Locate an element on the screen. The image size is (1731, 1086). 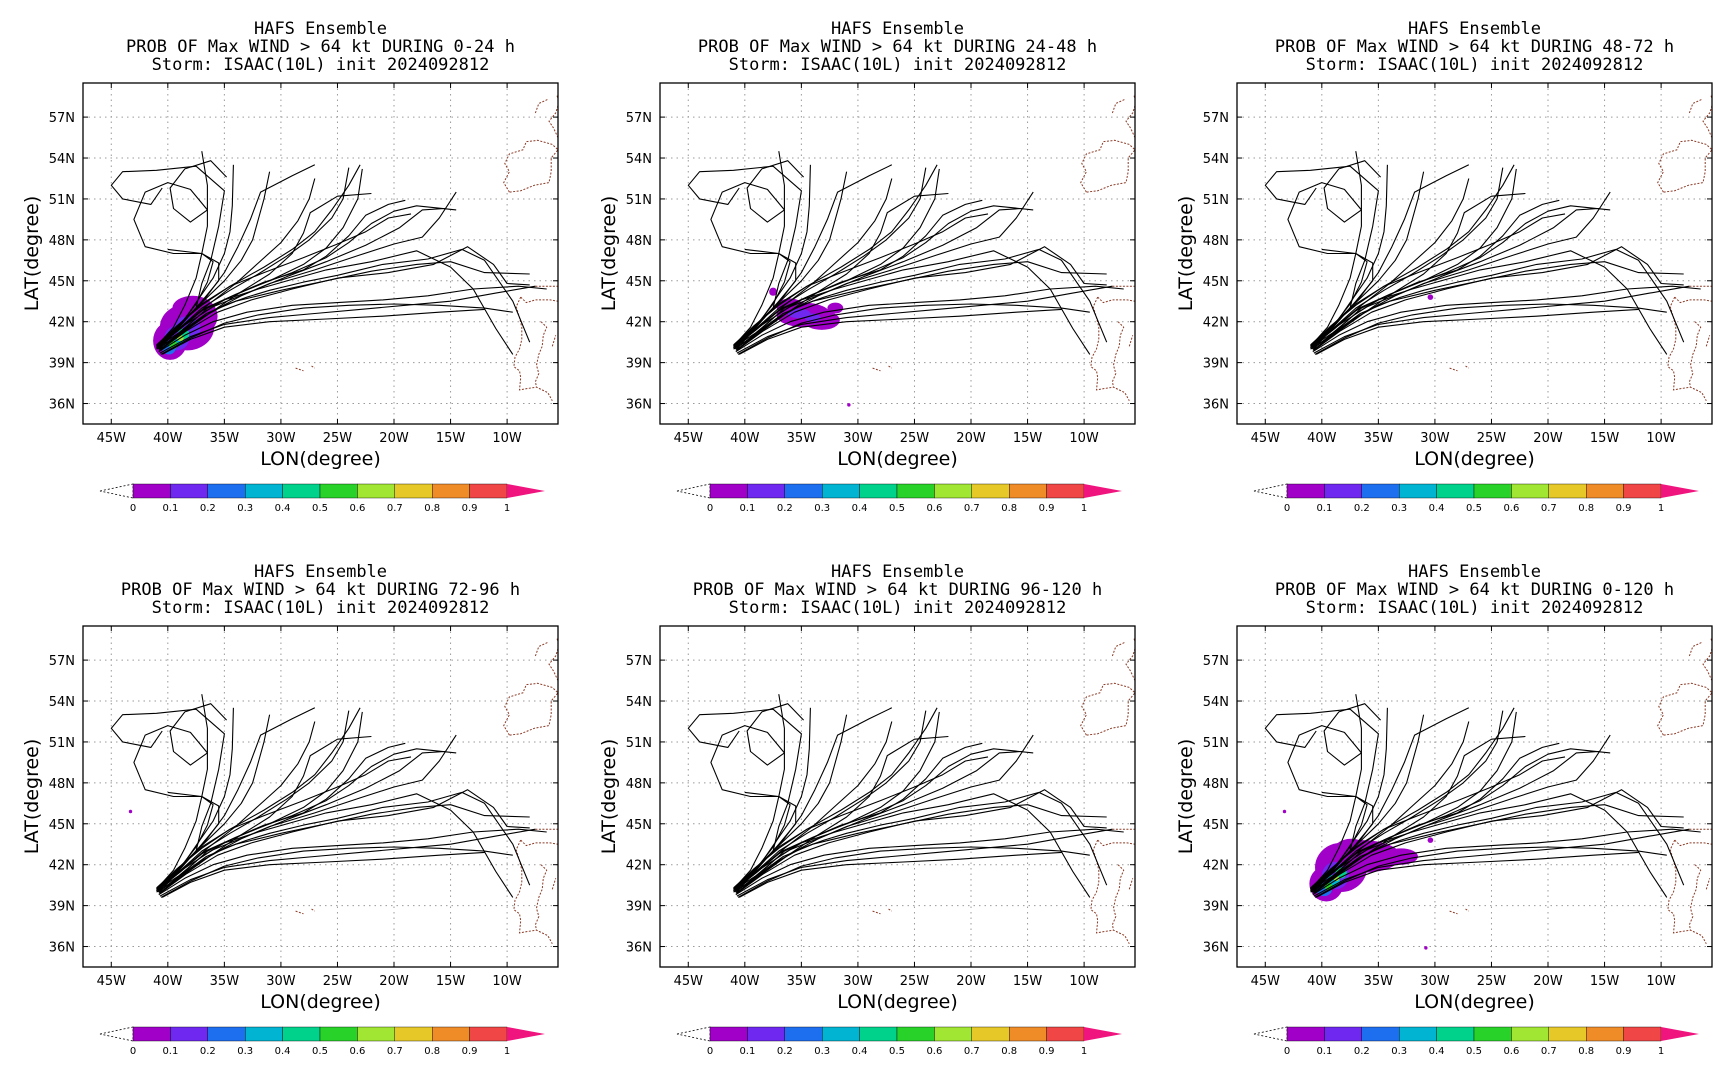
x-tick-label: 20W is located at coordinates (394, 438).